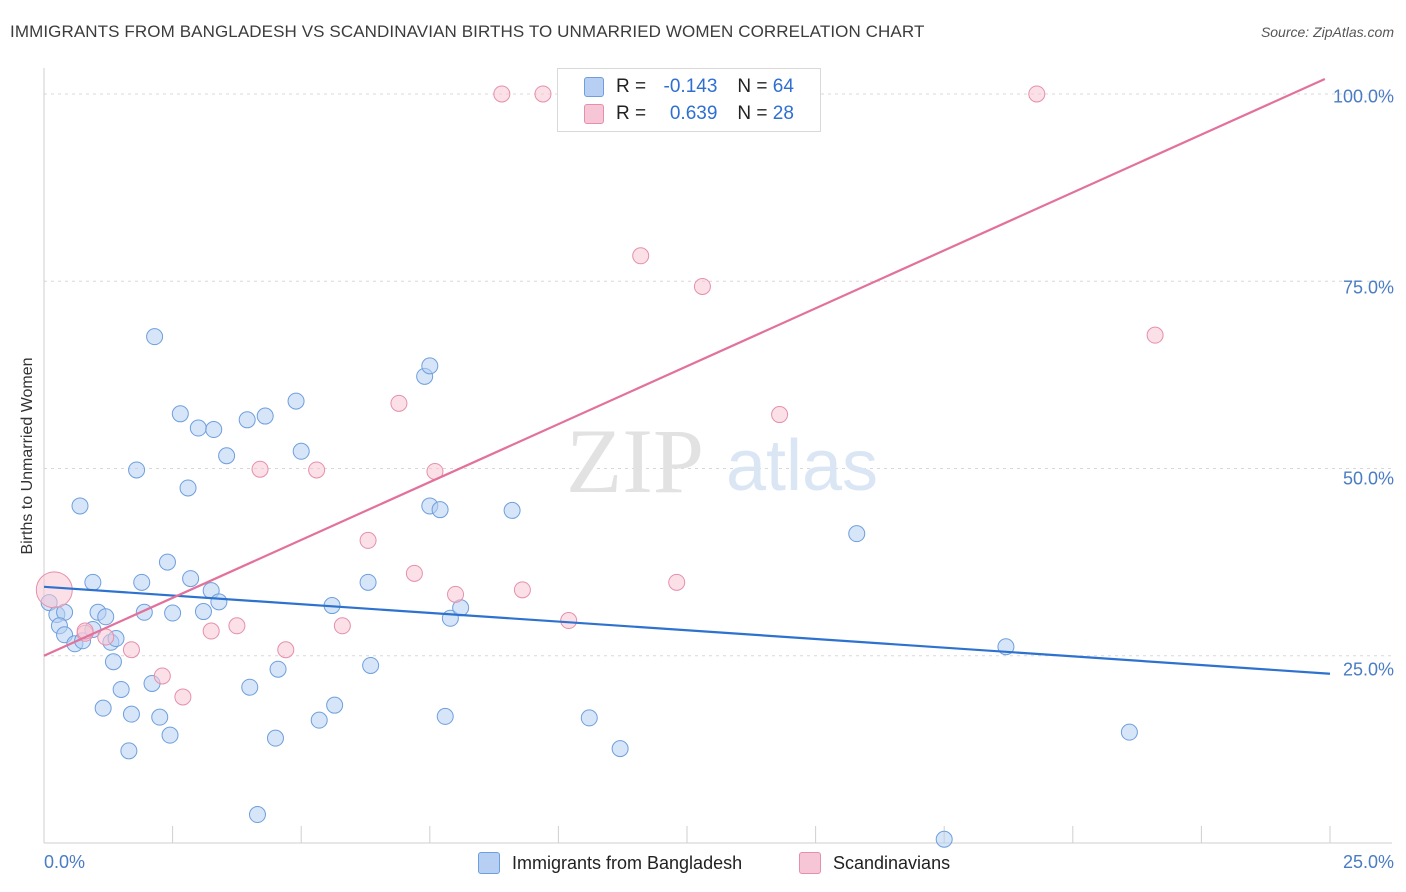 This screenshot has width=1406, height=892. Describe the element at coordinates (1368, 862) in the screenshot. I see `x-tick-label-max: 25.0%` at that location.